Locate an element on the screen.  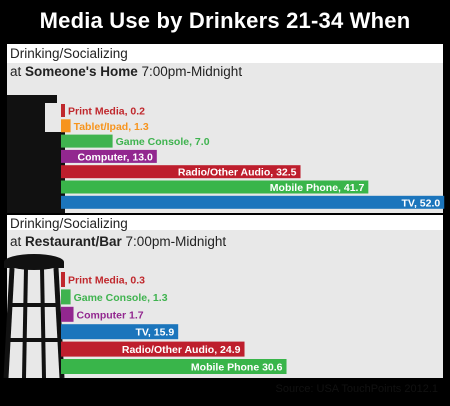
panel-bar-header-band is located at coordinates (225, 222).